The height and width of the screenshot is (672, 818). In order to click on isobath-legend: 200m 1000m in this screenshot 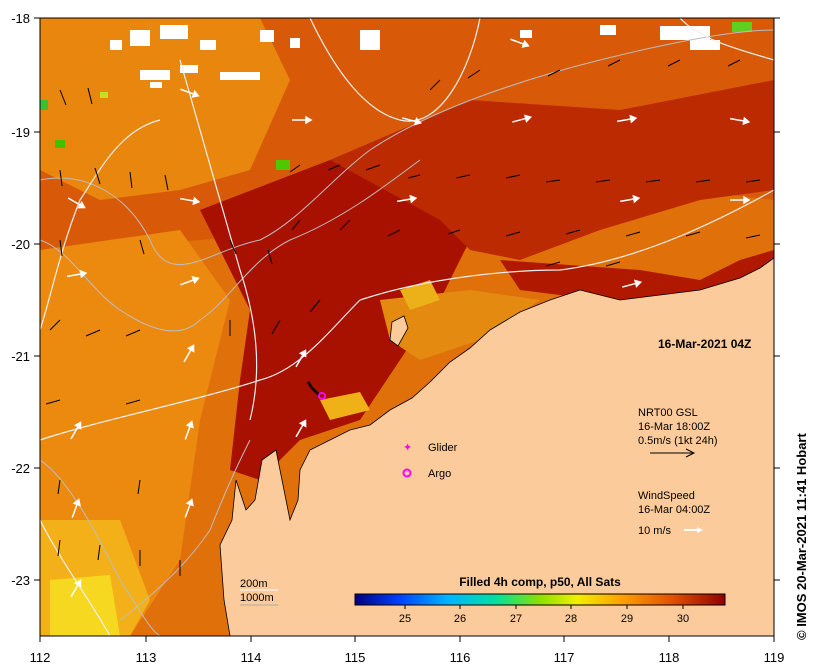, I will do `click(259, 592)`.